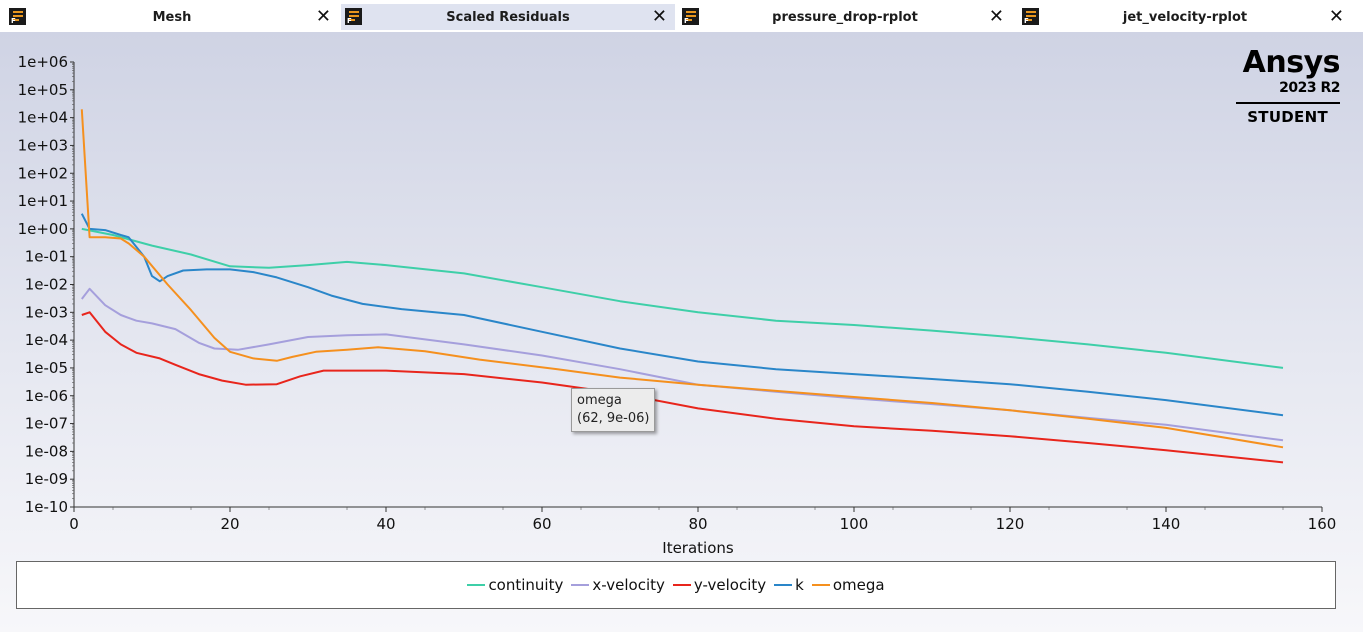 The image size is (1363, 632). I want to click on legend-label: continuity, so click(526, 585).